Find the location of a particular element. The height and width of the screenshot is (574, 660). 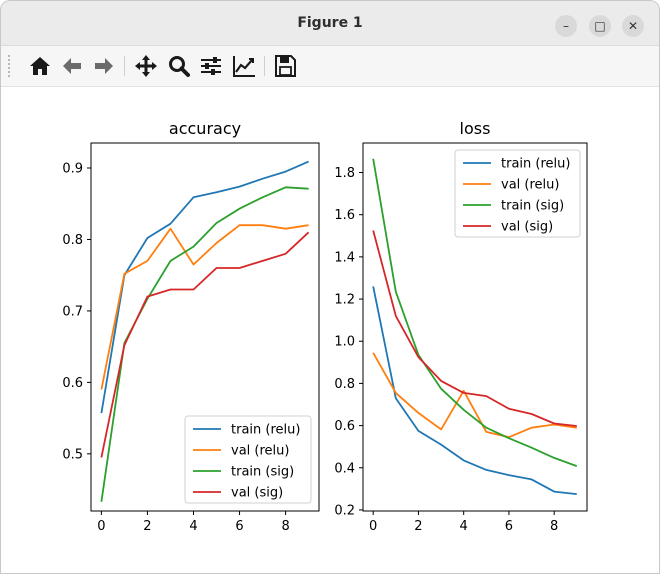

pan-icon is located at coordinates (146, 66).